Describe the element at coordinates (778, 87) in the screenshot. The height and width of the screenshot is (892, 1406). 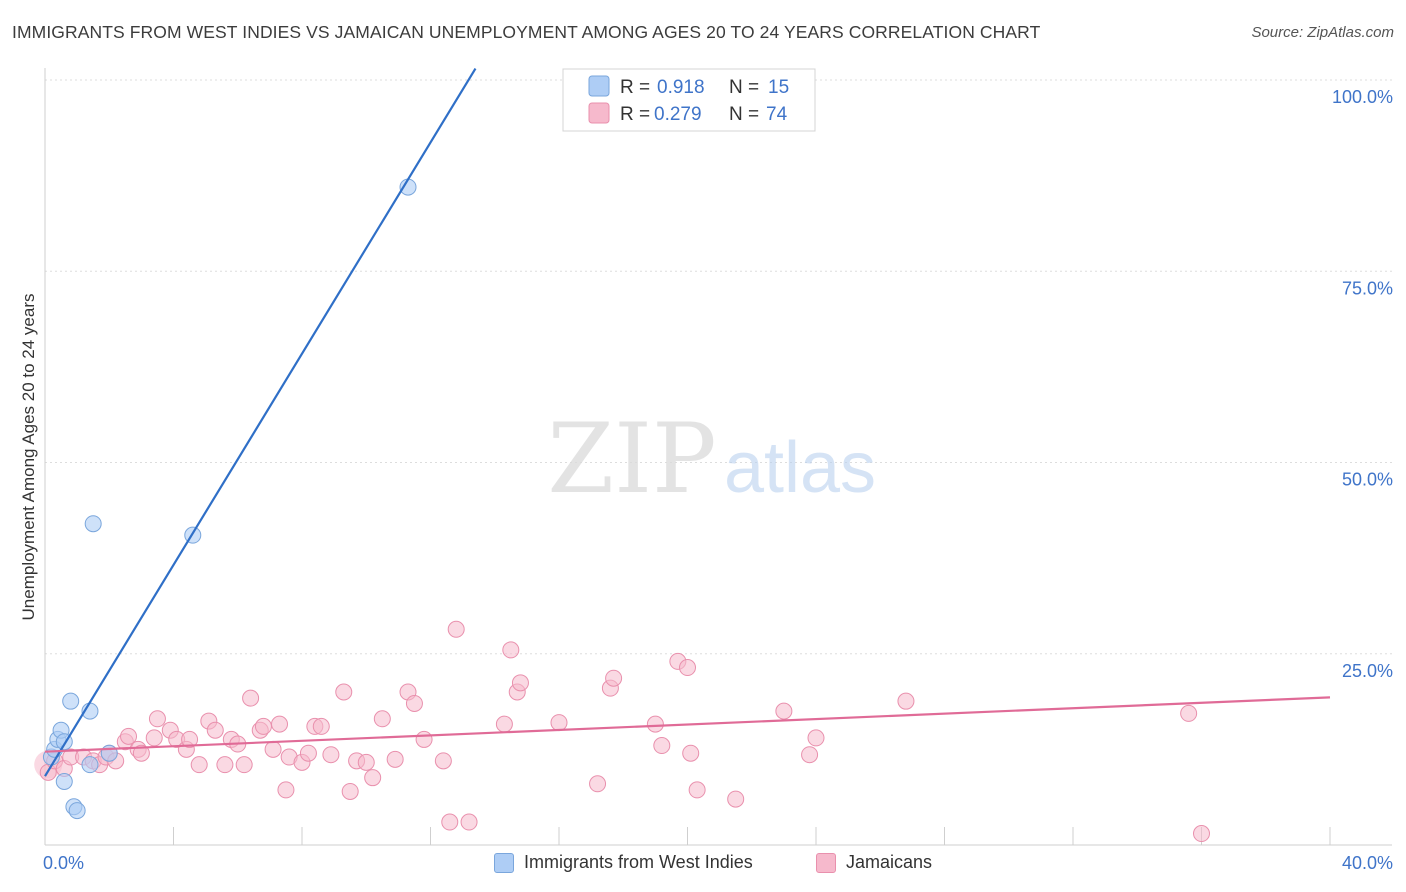
I see `legend-n-value-1: 15` at that location.